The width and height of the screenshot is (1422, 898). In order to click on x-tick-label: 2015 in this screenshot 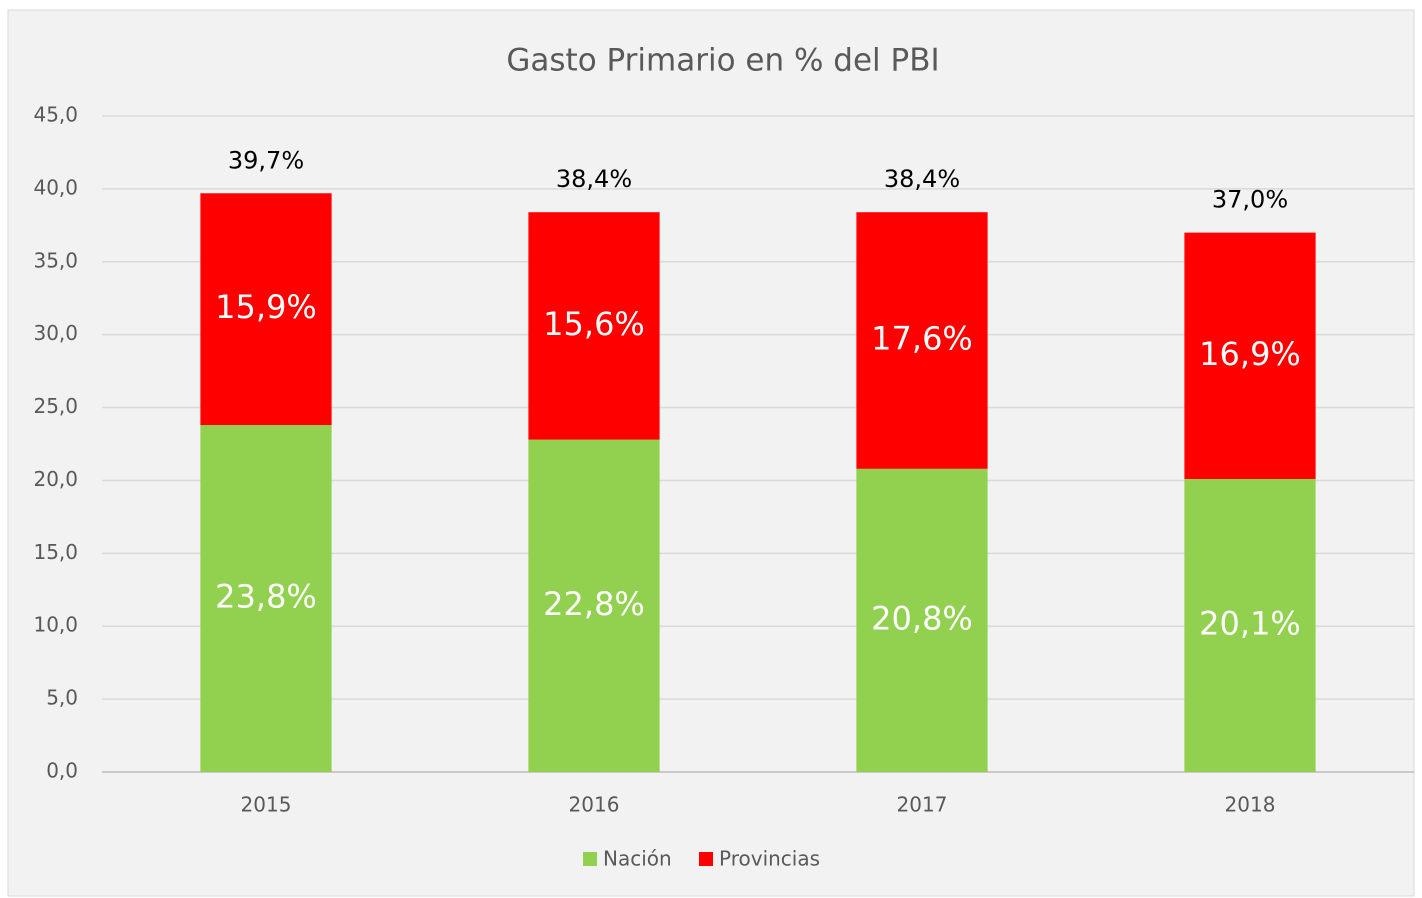, I will do `click(266, 805)`.